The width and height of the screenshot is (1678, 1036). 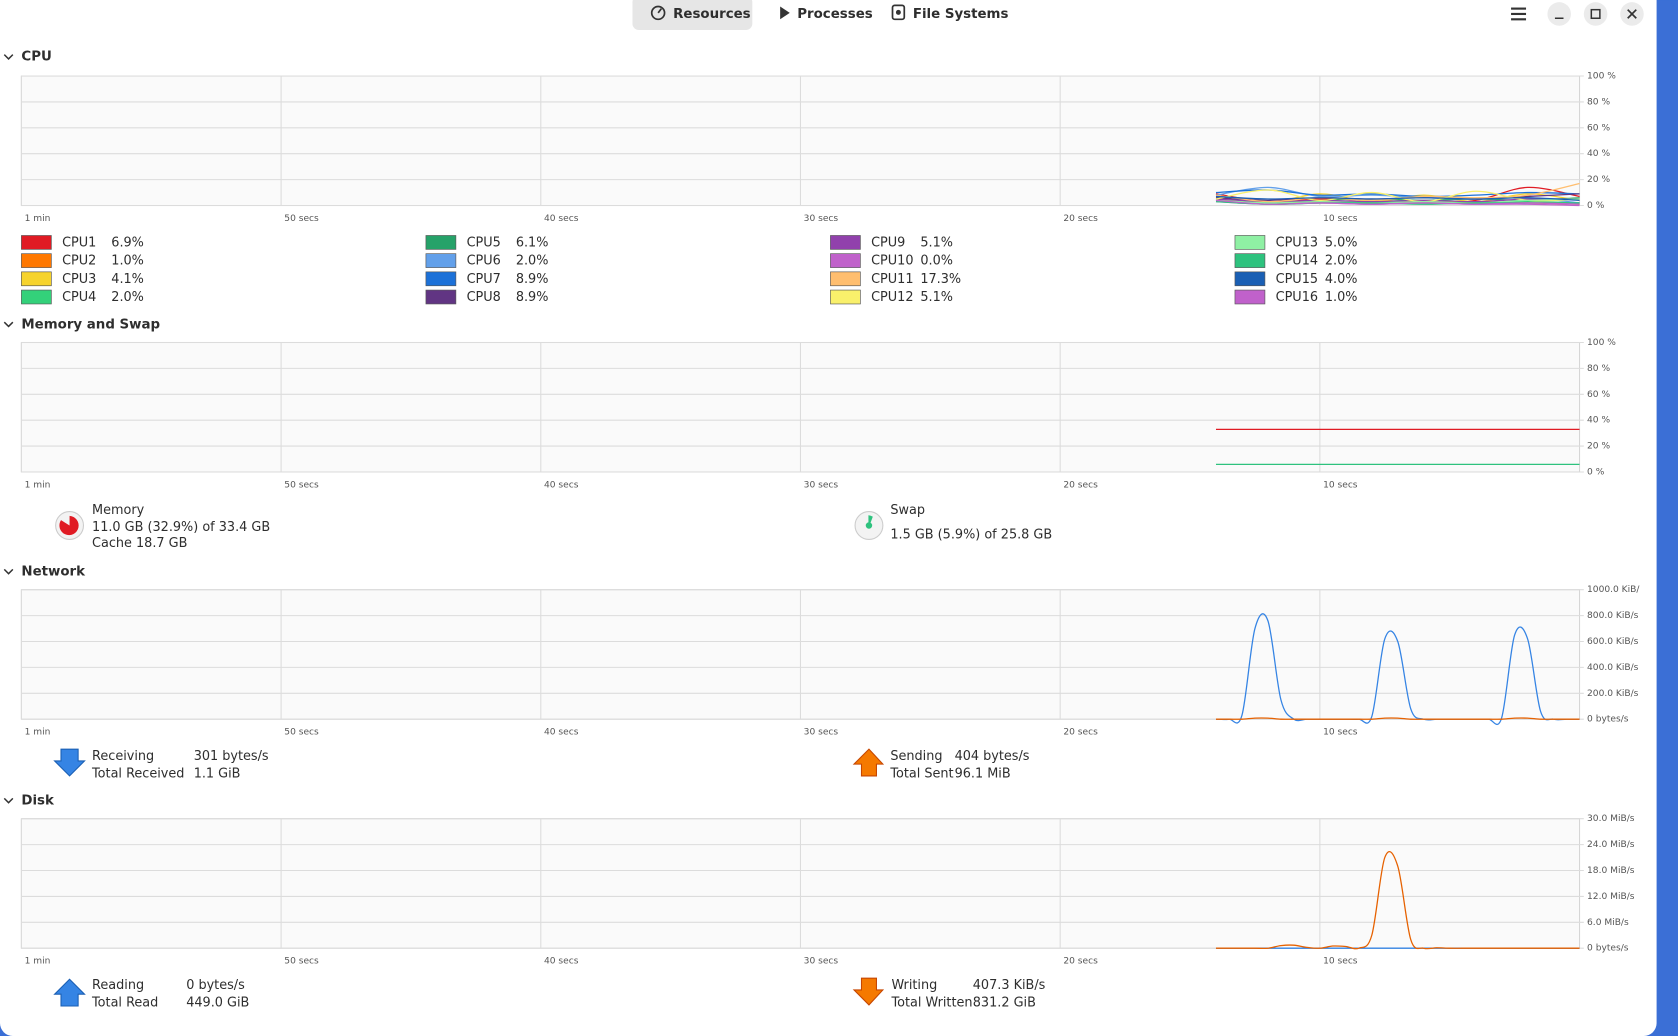 I want to click on info-line: Cache 18.7 GB, so click(x=139, y=543).